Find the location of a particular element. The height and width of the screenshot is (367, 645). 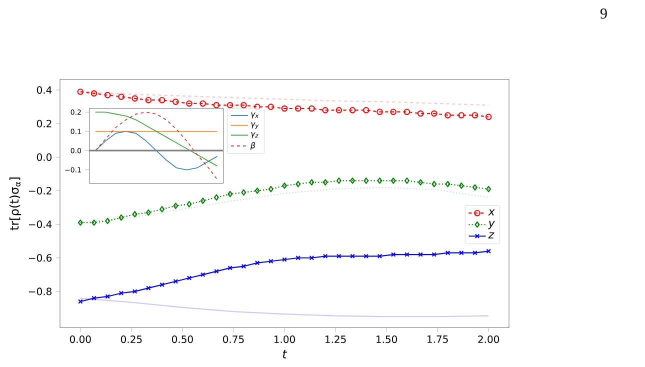

y-tick-label: 0.2 is located at coordinates (44, 124).